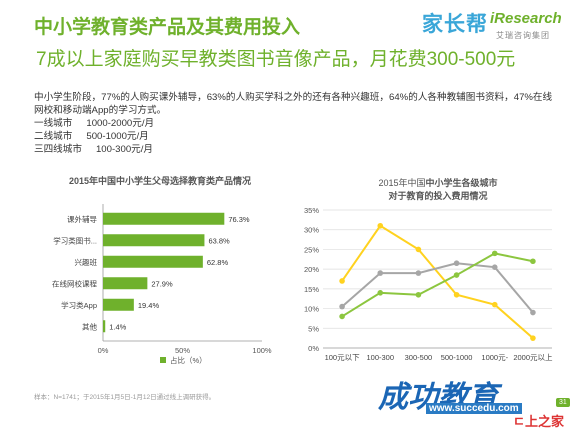 The height and width of the screenshot is (435, 580). I want to click on y-tick-label: 15%, so click(311, 289).